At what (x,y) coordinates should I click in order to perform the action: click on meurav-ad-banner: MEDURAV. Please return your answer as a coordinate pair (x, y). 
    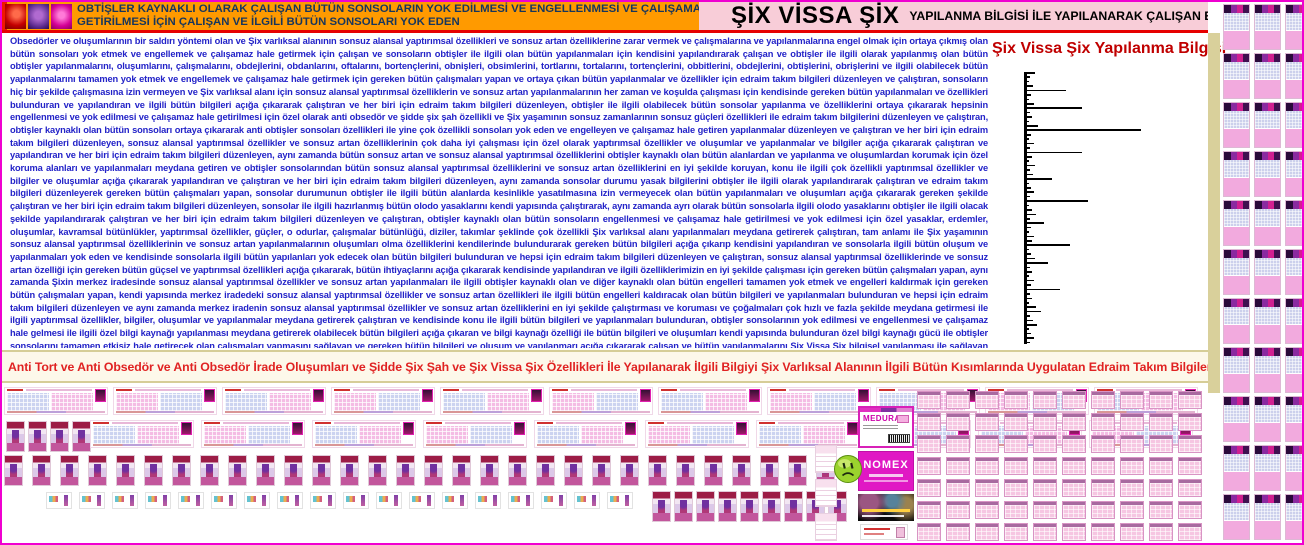
    Looking at the image, I should click on (886, 427).